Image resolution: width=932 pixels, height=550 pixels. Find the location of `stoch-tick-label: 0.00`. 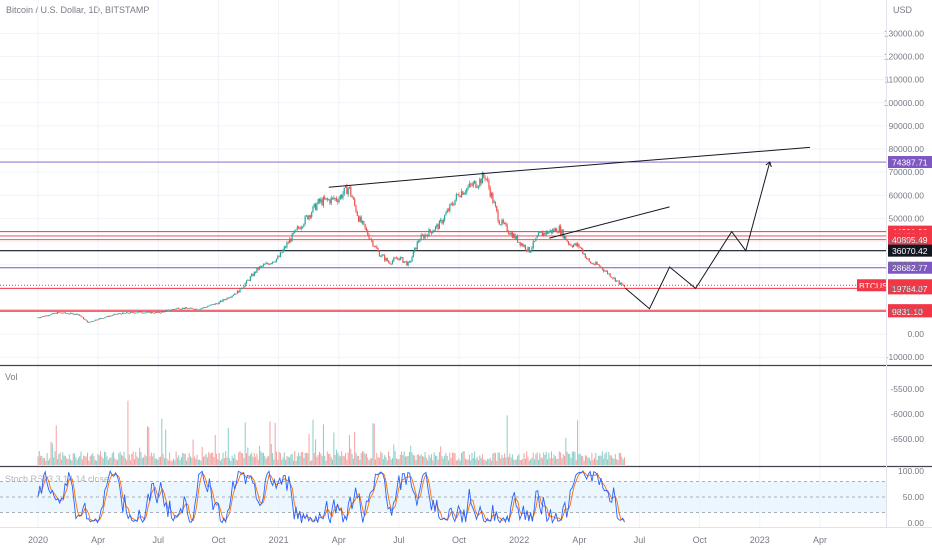

stoch-tick-label: 0.00 is located at coordinates (915, 523).